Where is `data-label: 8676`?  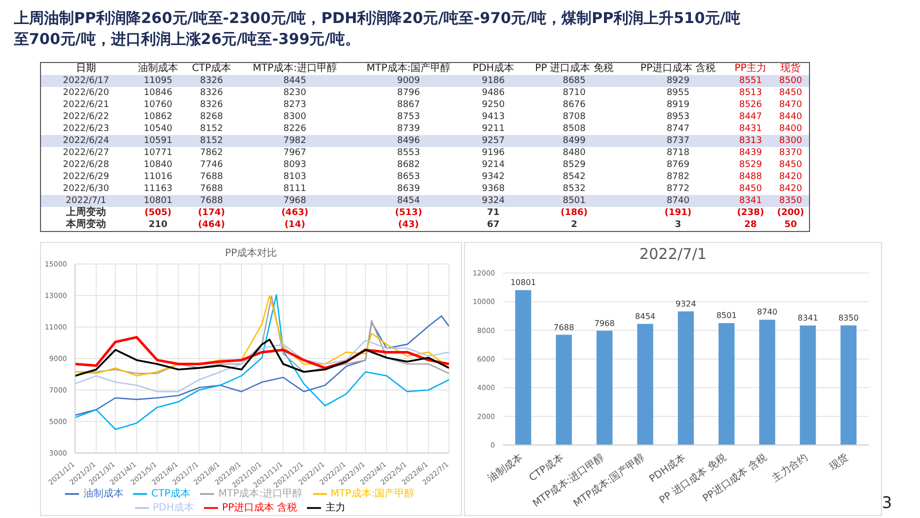
data-label: 8676 is located at coordinates (574, 105).